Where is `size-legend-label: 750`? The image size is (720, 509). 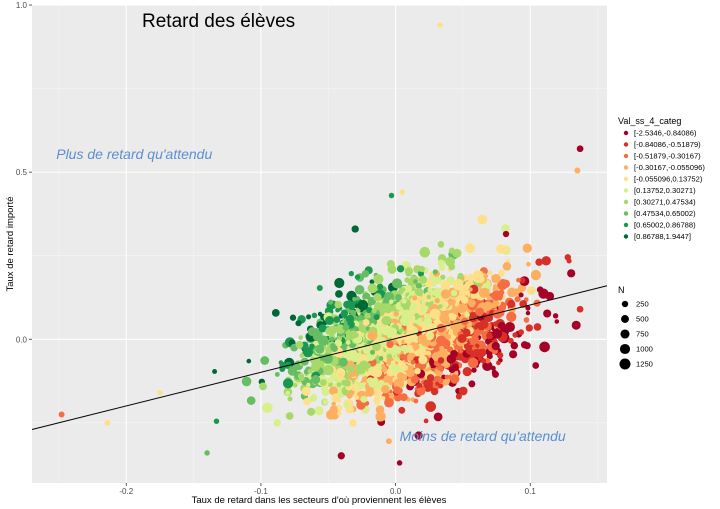 size-legend-label: 750 is located at coordinates (642, 334).